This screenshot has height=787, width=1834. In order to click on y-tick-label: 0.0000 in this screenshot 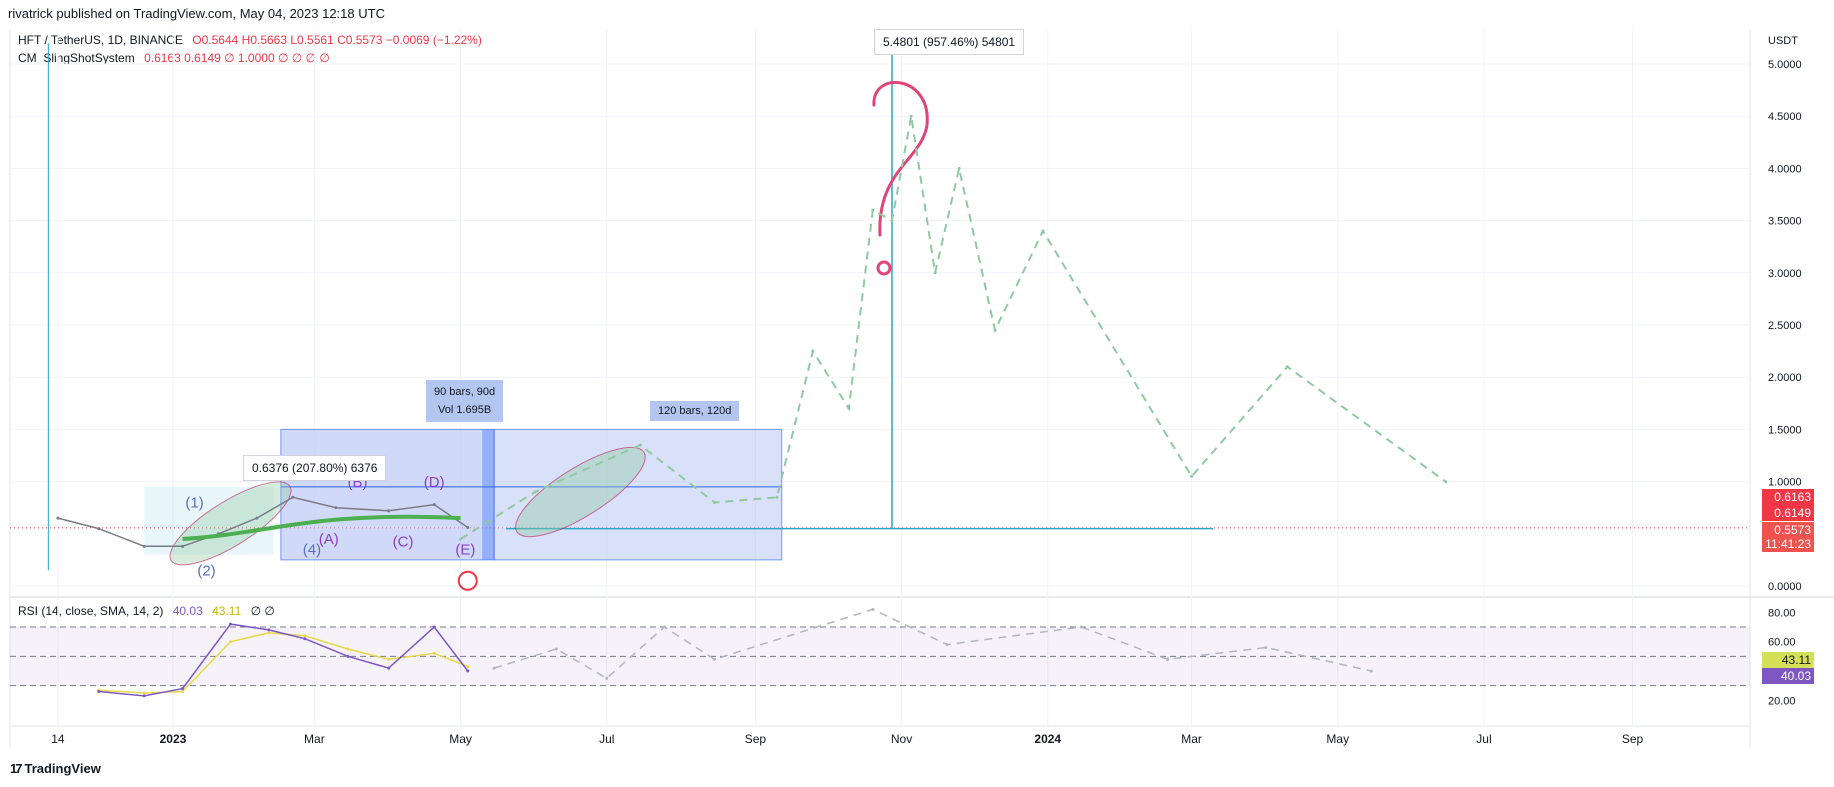, I will do `click(1785, 587)`.